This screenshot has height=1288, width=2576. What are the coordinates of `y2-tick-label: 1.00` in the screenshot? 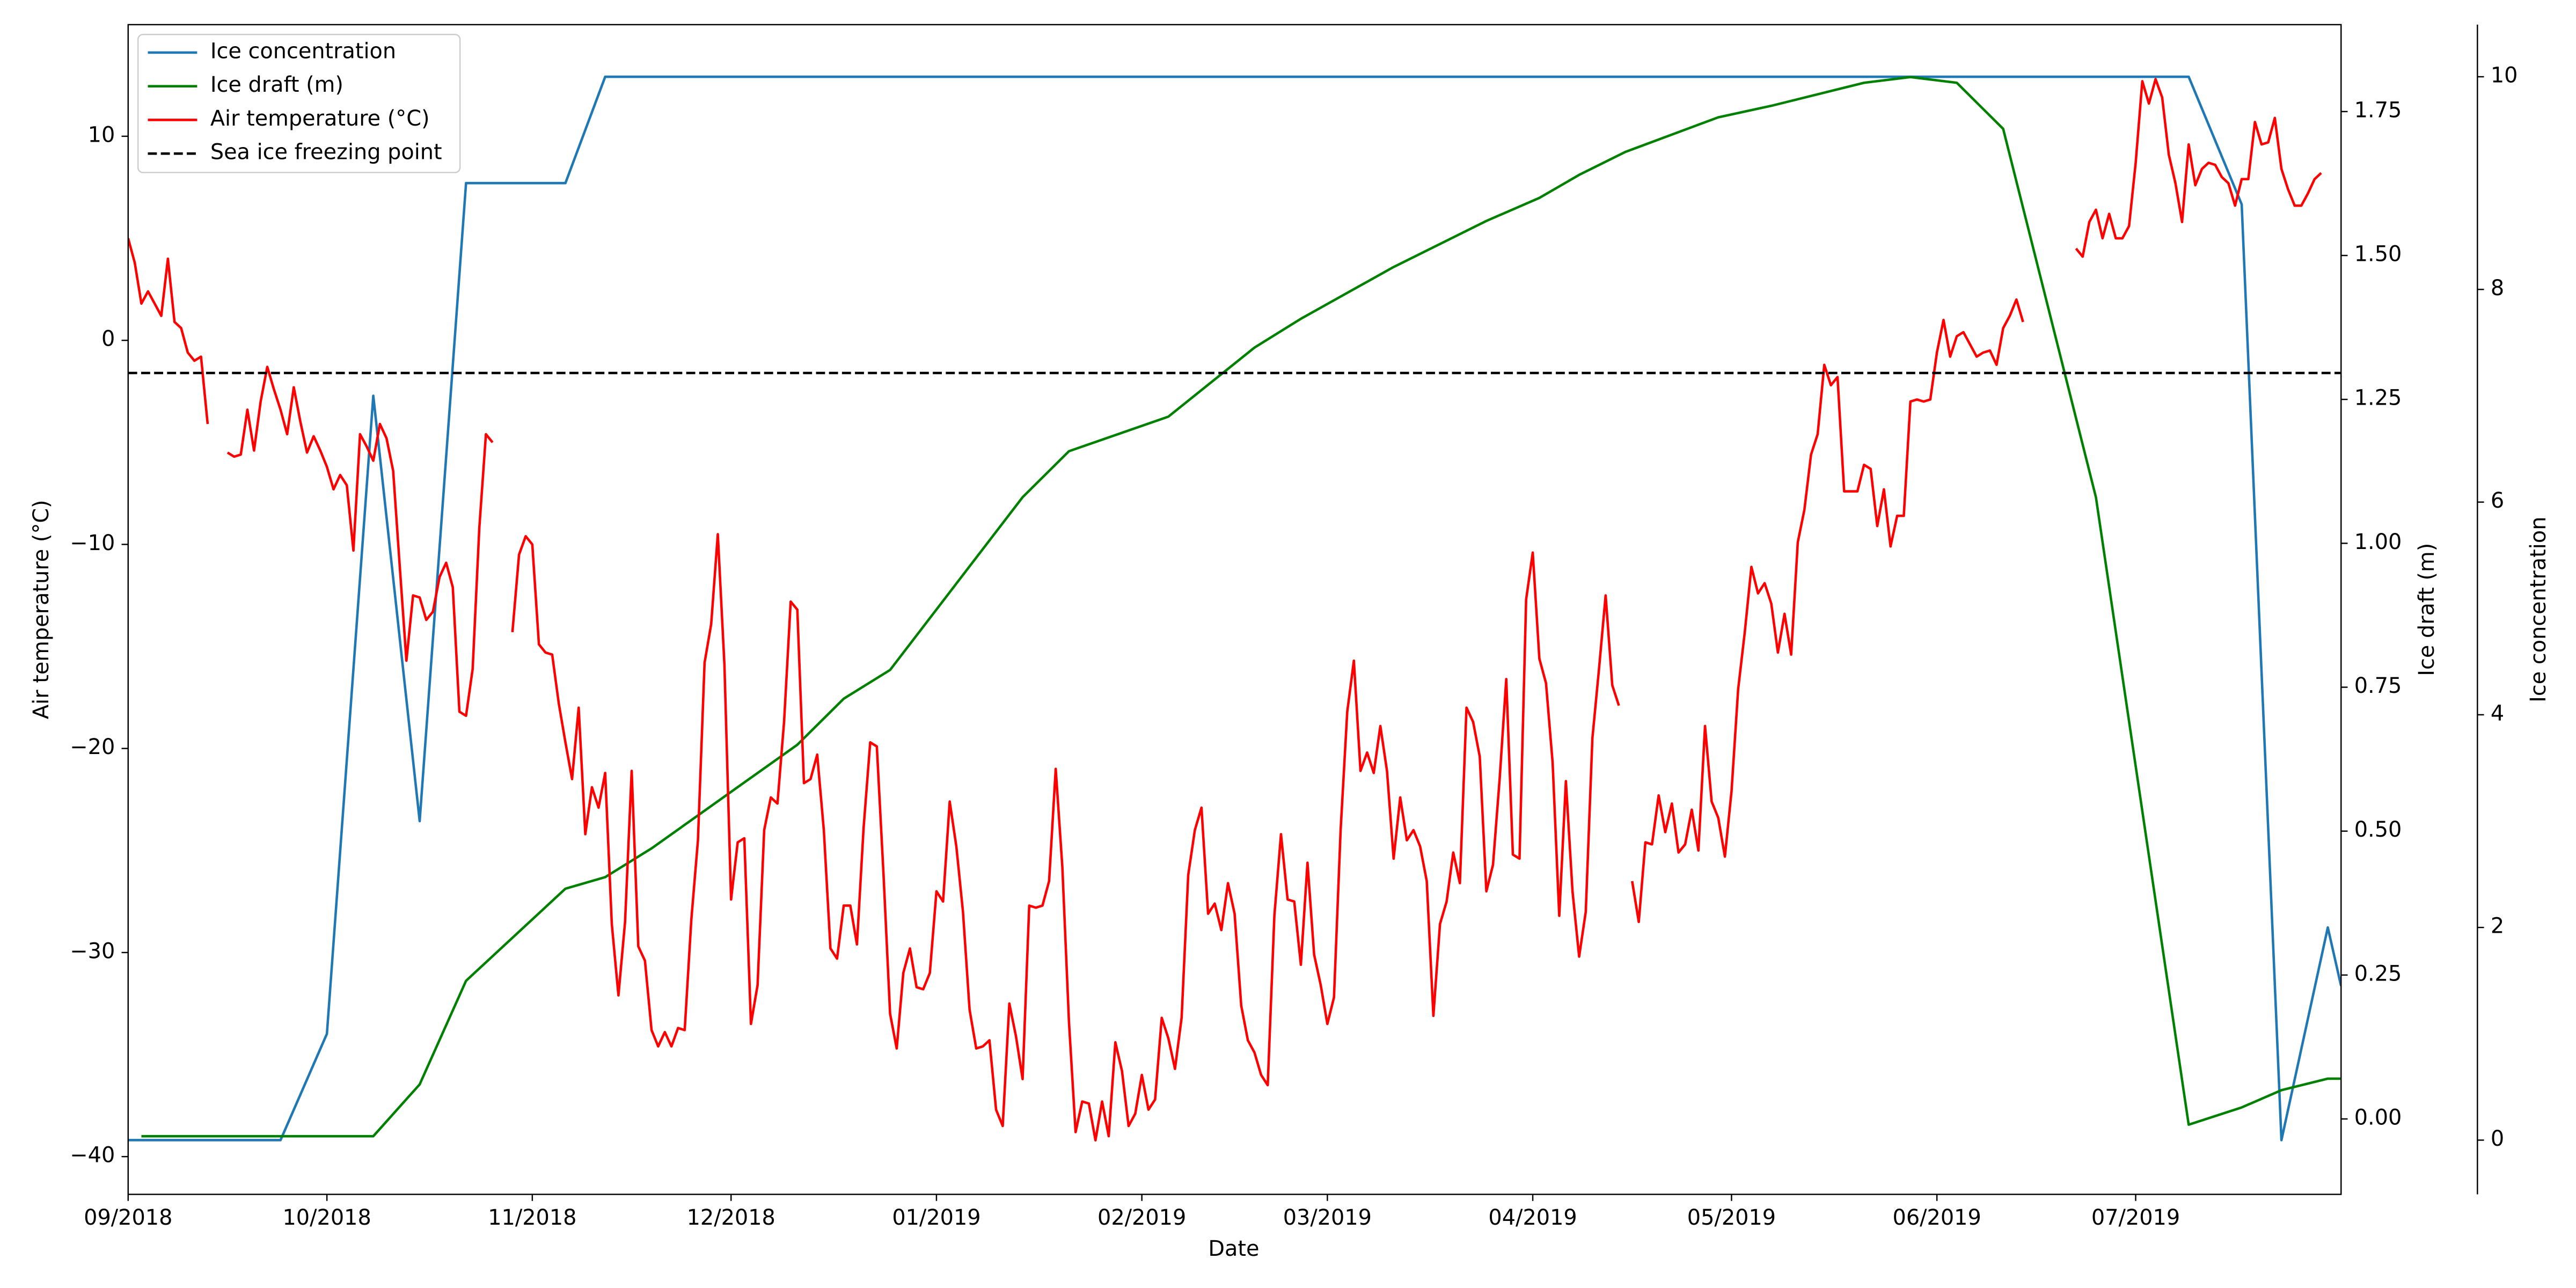 It's located at (2378, 542).